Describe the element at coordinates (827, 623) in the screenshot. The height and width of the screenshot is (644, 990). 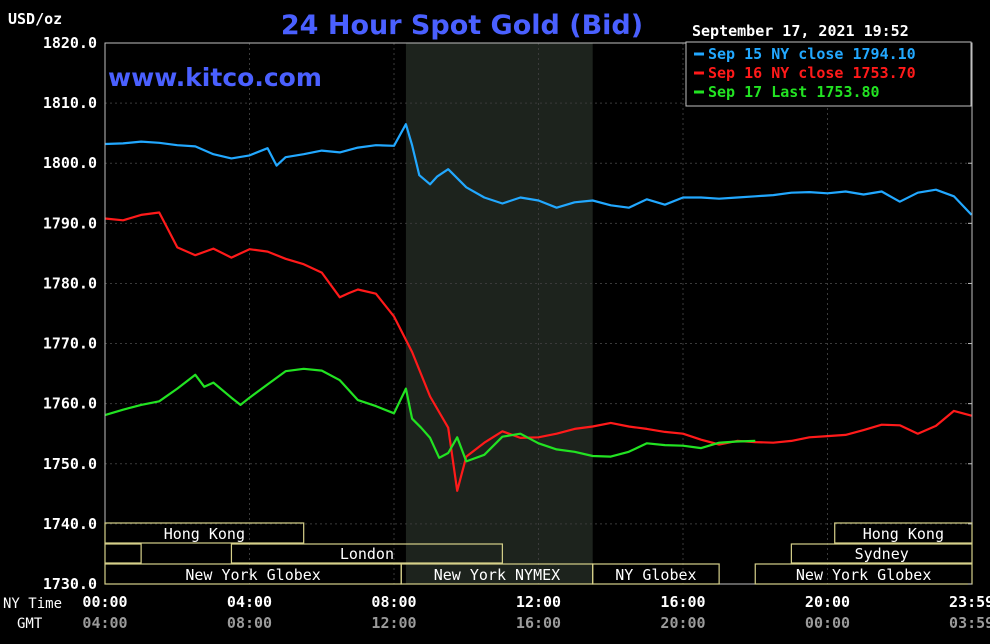
I see `x-tick-label-gmt: 00:00` at that location.